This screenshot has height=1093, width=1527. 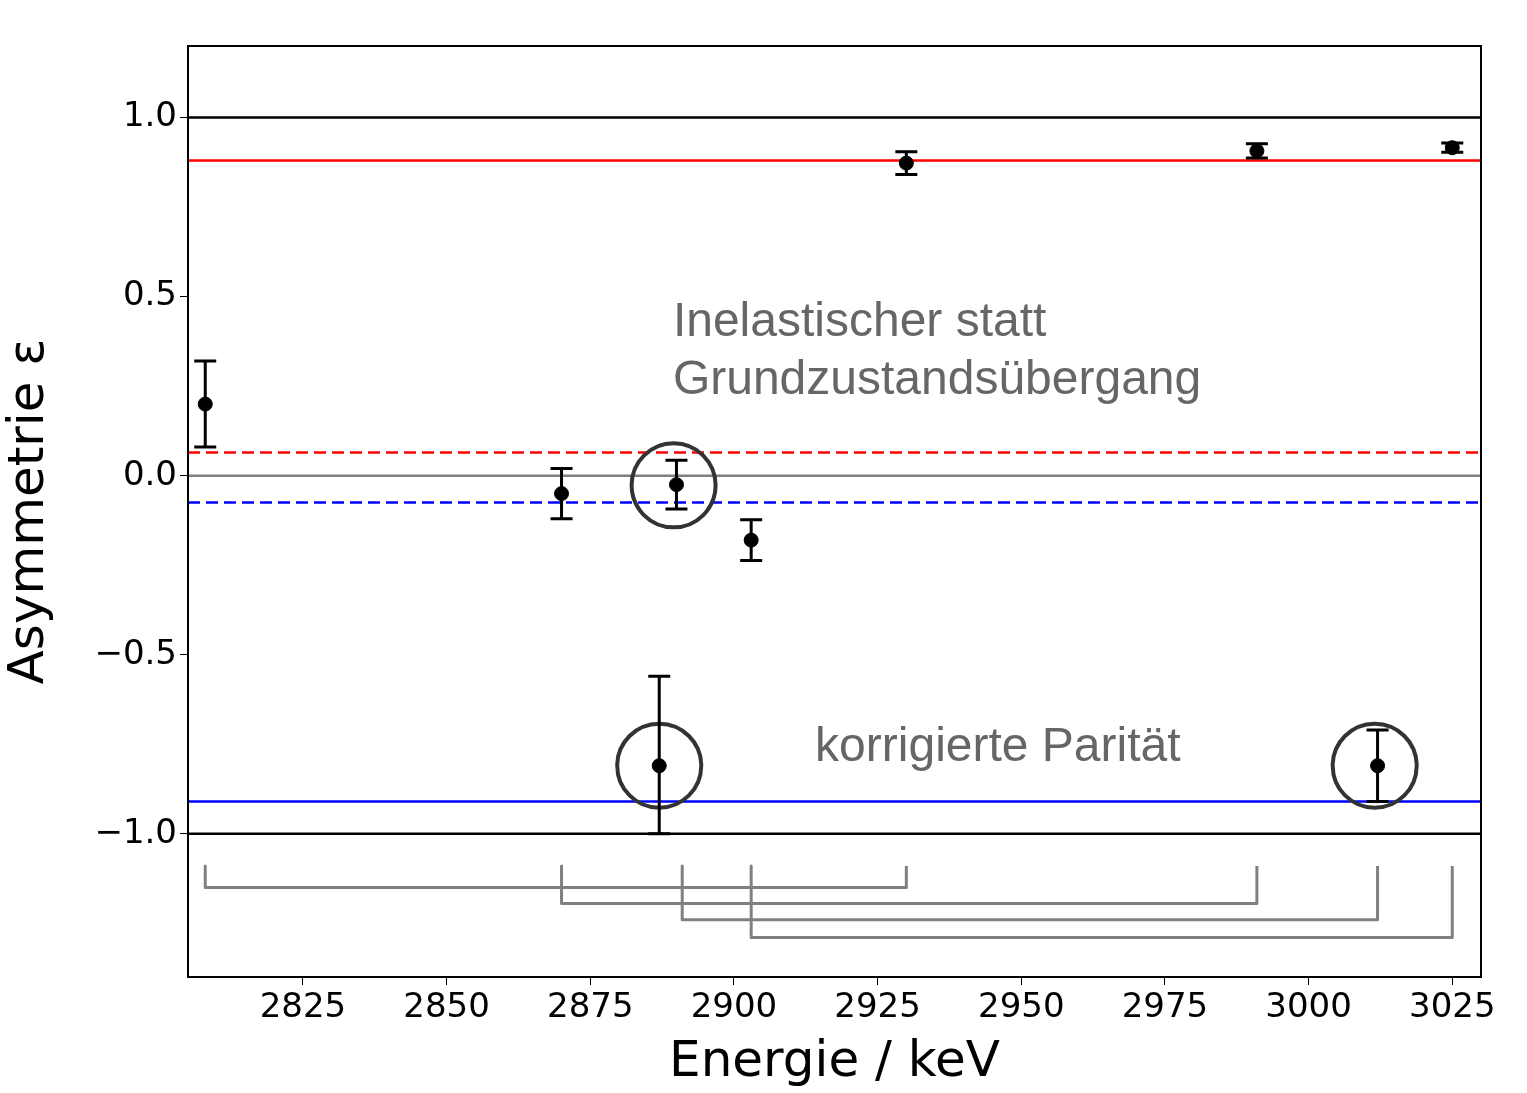 I want to click on x-tick-label: 3025, so click(x=1452, y=1005).